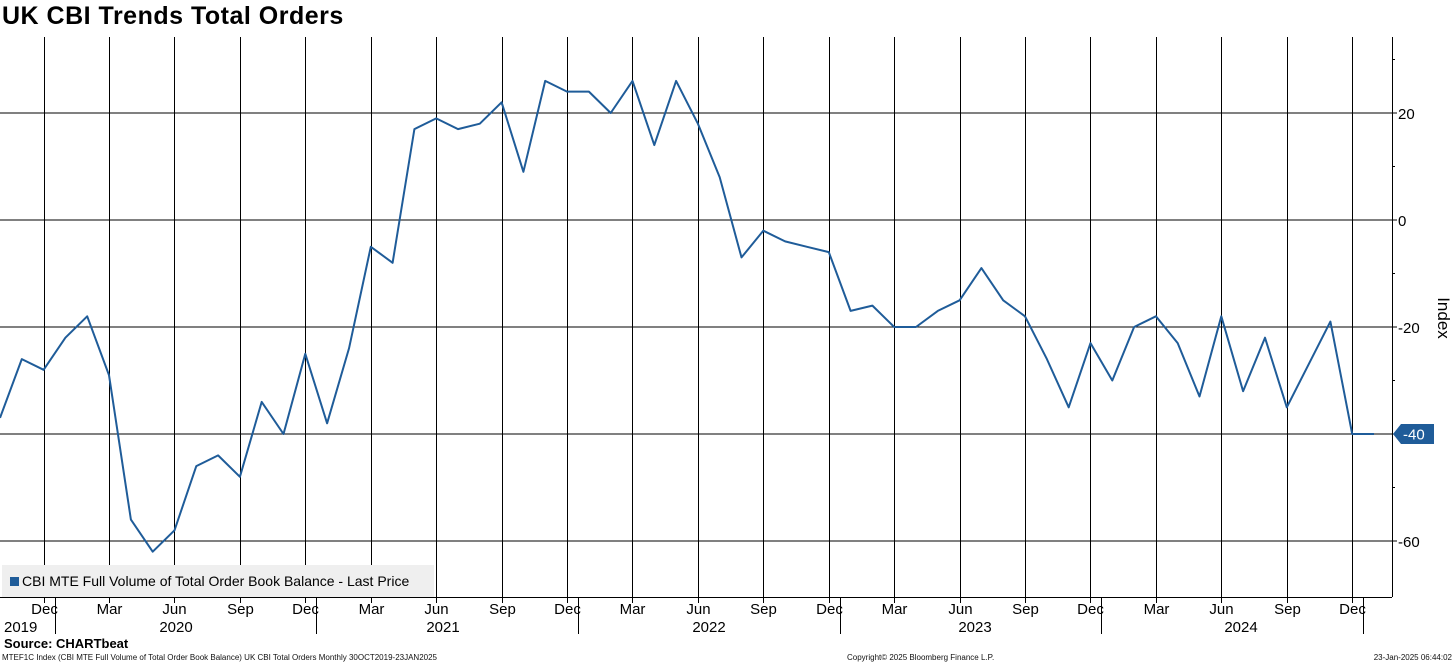 This screenshot has width=1456, height=665. Describe the element at coordinates (173, 16) in the screenshot. I see `chart-title: UK CBI Trends Total Orders` at that location.